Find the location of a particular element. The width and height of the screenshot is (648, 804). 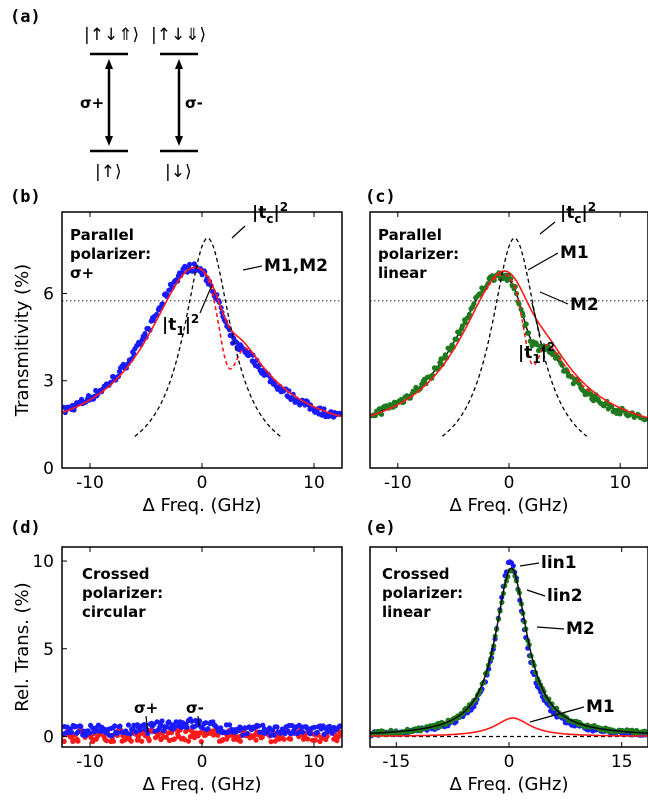

annotation-line-0: Crossed is located at coordinates (115, 574).